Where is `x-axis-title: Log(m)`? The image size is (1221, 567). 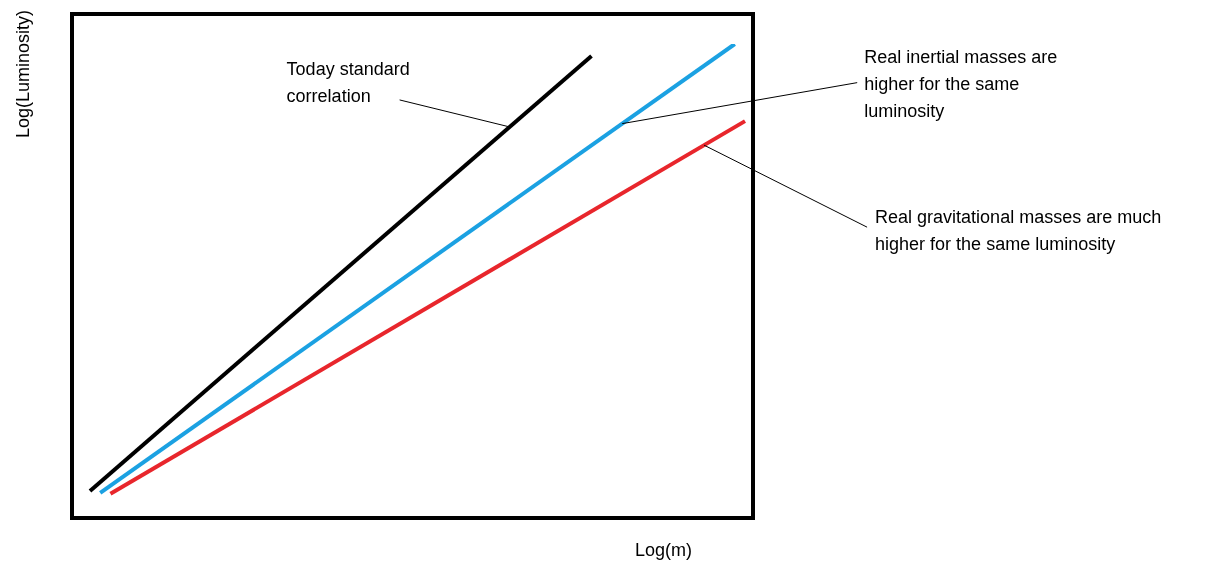 x-axis-title: Log(m) is located at coordinates (664, 550).